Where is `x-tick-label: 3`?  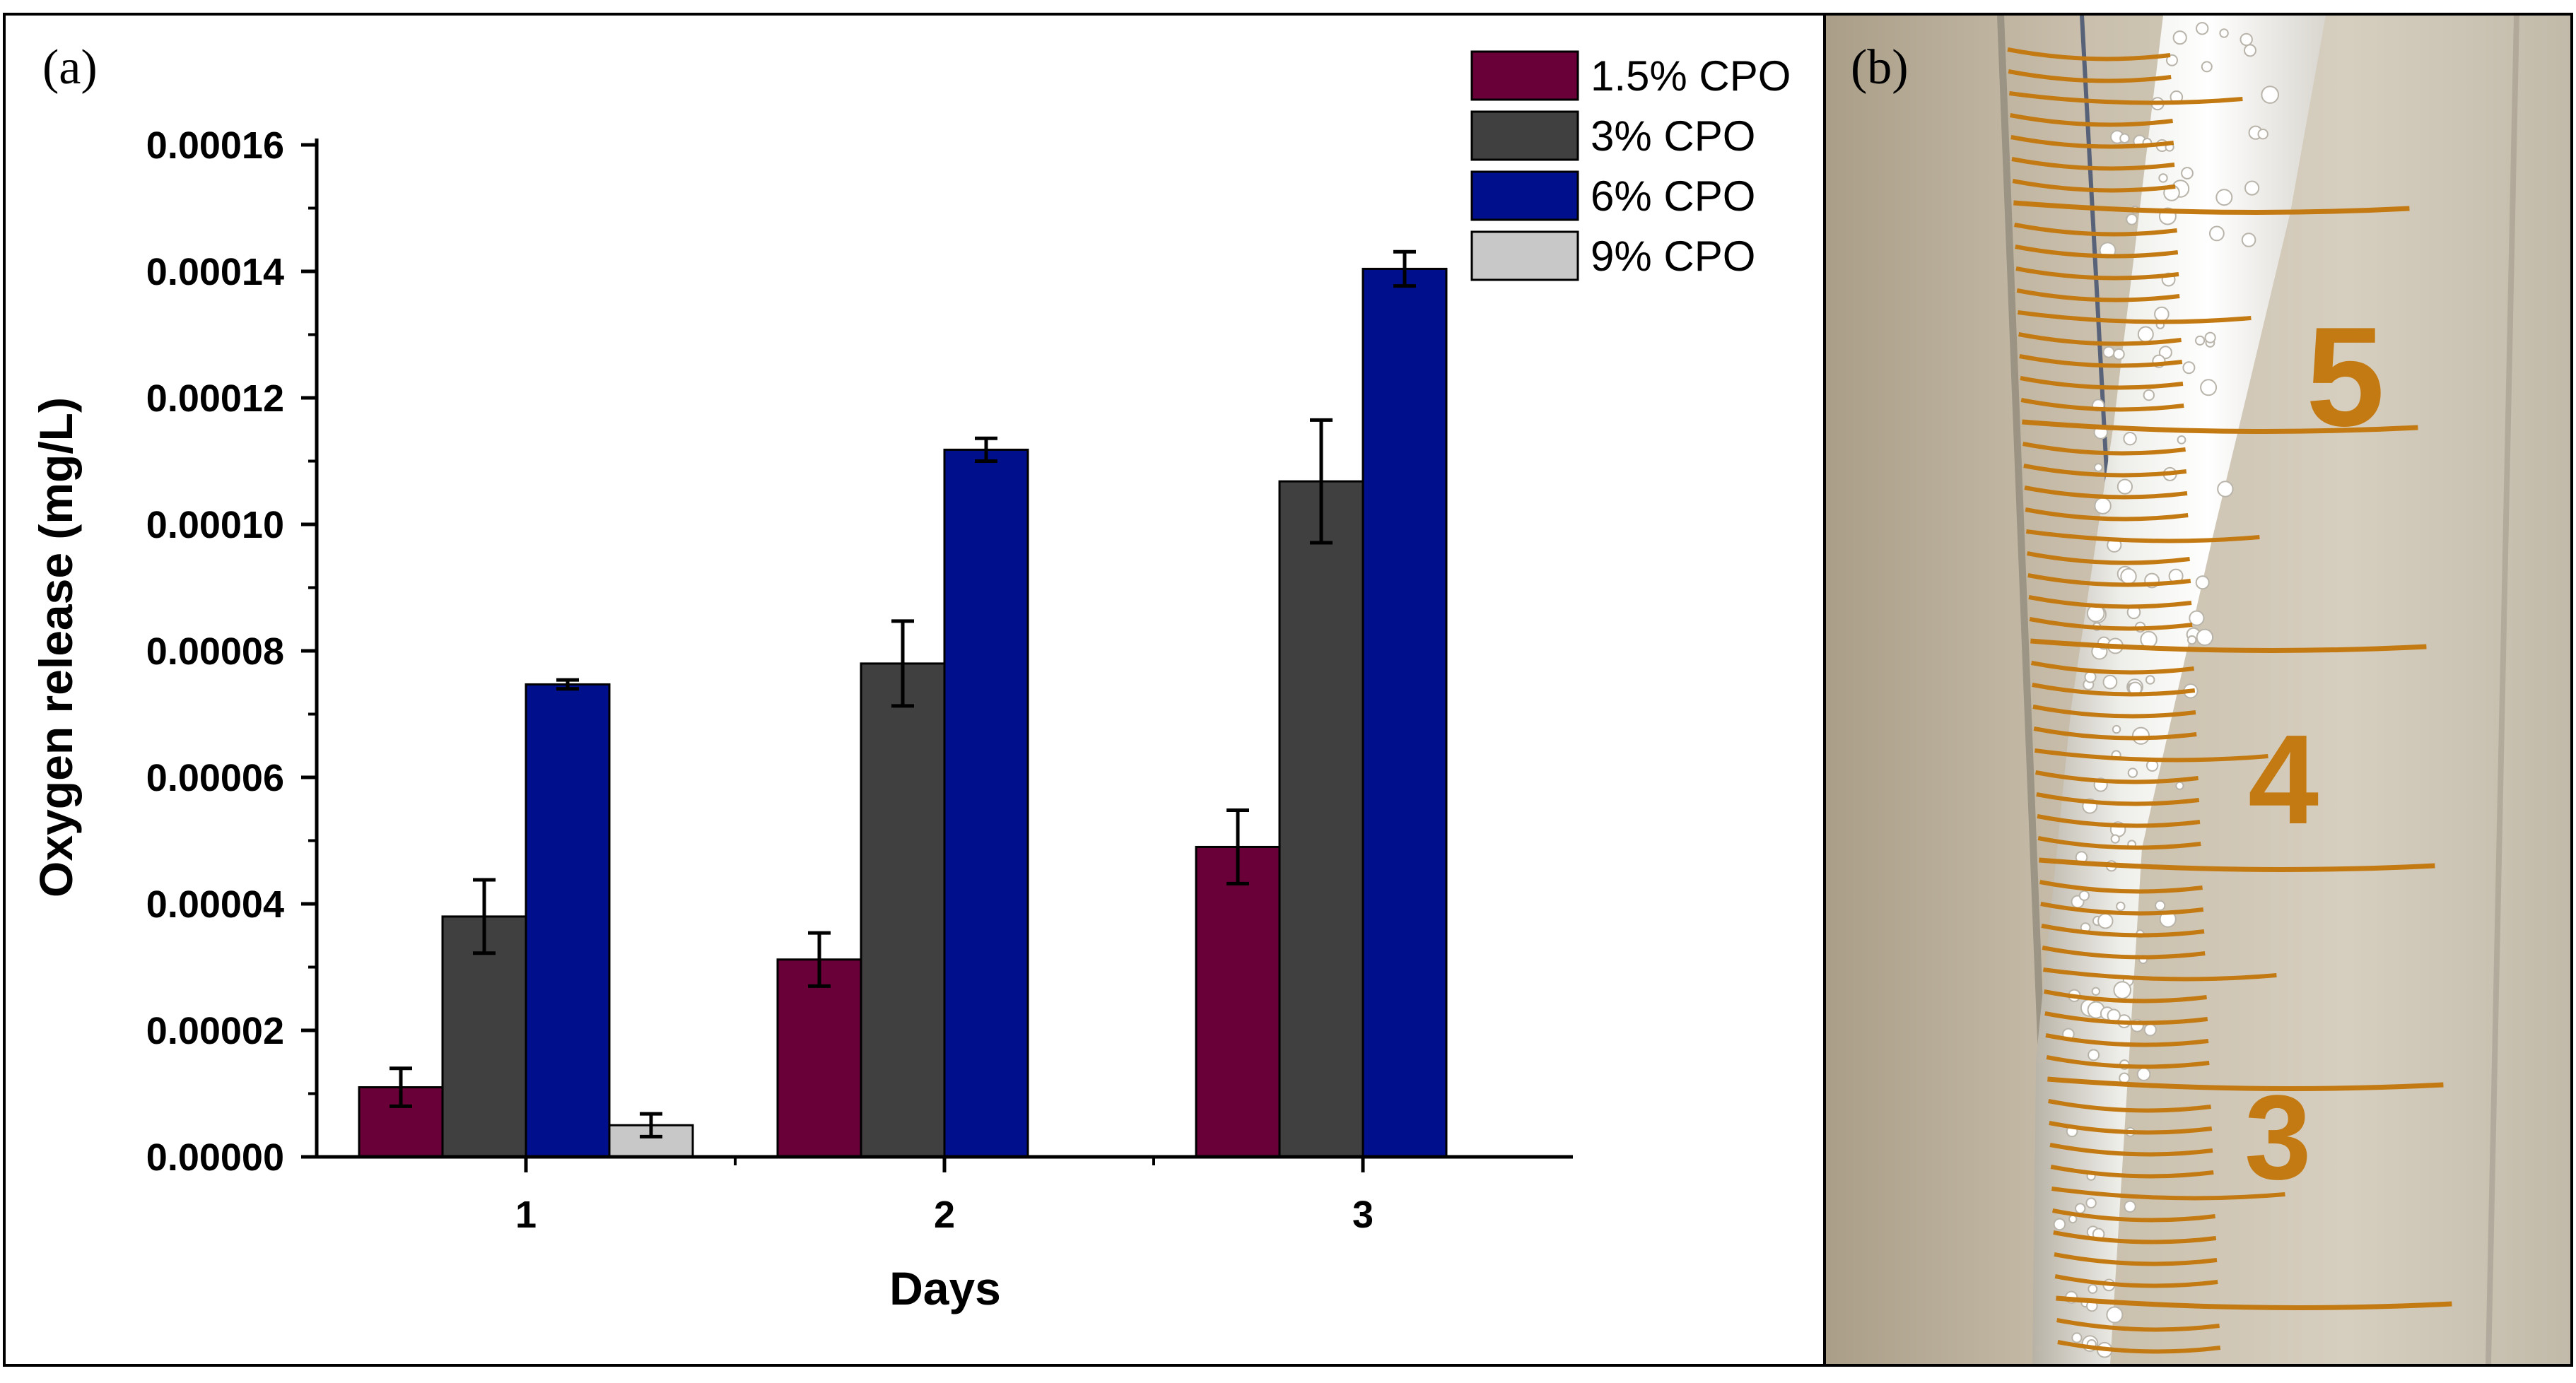
x-tick-label: 3 is located at coordinates (1363, 1215).